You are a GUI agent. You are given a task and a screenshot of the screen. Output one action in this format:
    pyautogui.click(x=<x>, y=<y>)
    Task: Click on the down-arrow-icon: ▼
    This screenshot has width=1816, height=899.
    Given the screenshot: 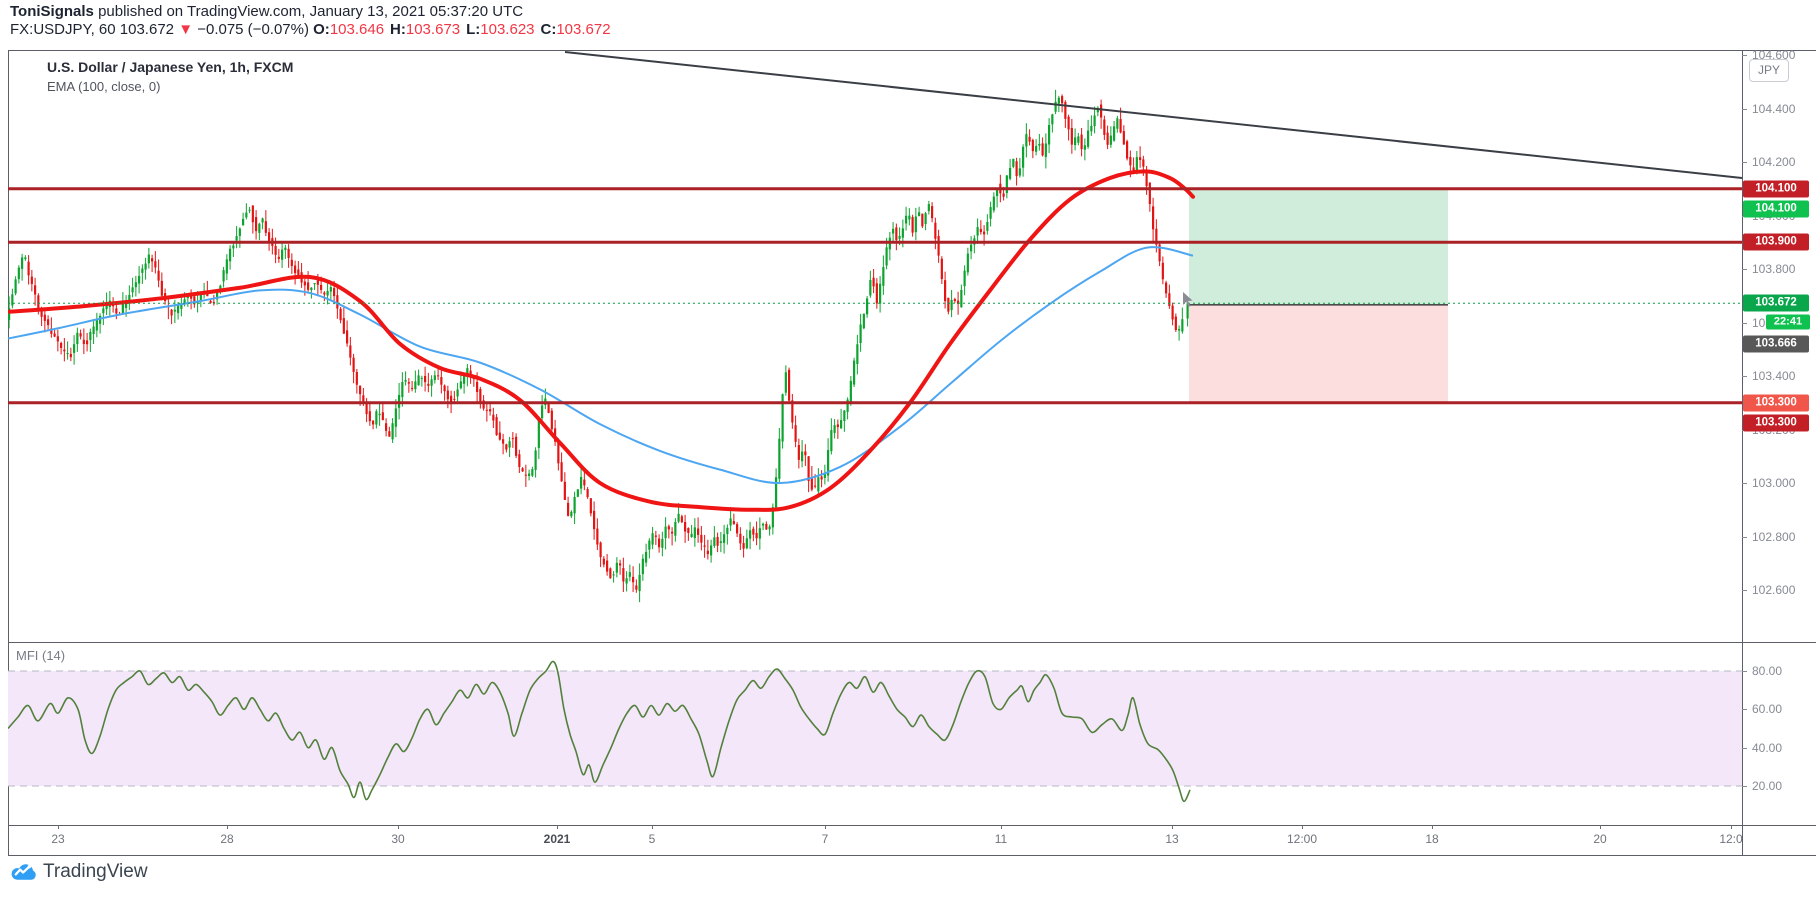 What is the action you would take?
    pyautogui.click(x=186, y=29)
    